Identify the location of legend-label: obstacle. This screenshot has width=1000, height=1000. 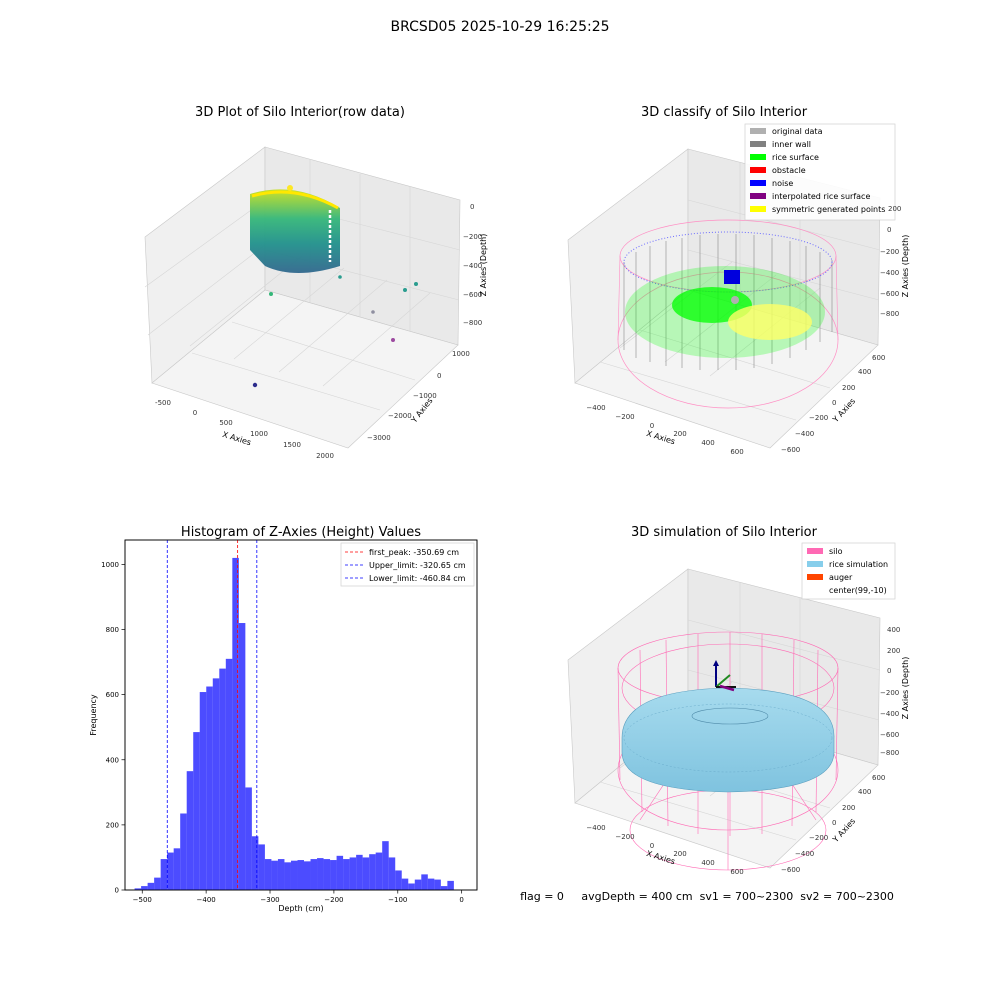
(789, 170).